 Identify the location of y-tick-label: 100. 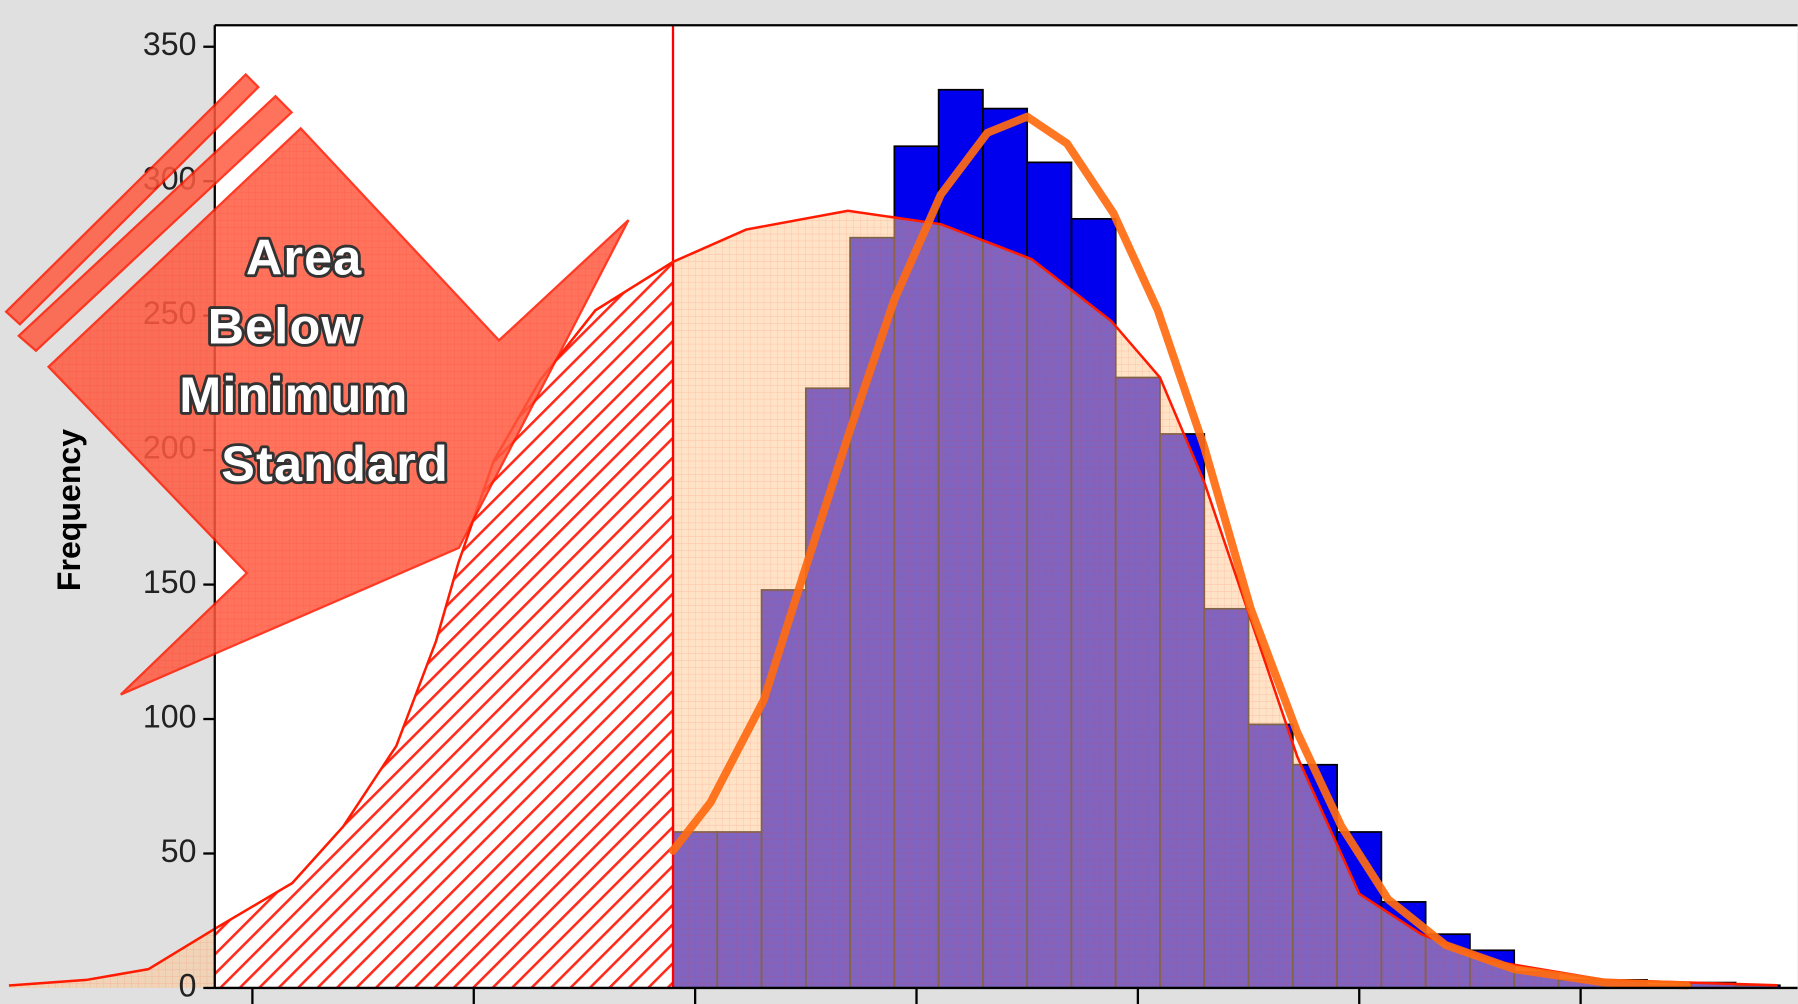
(170, 717).